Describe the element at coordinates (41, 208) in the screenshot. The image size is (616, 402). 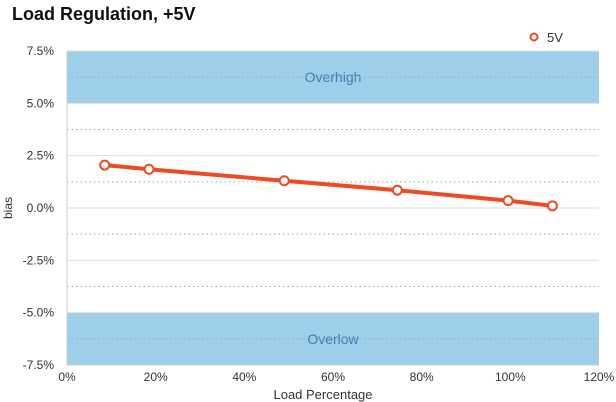
I see `y-tick-label: 0.0%` at that location.